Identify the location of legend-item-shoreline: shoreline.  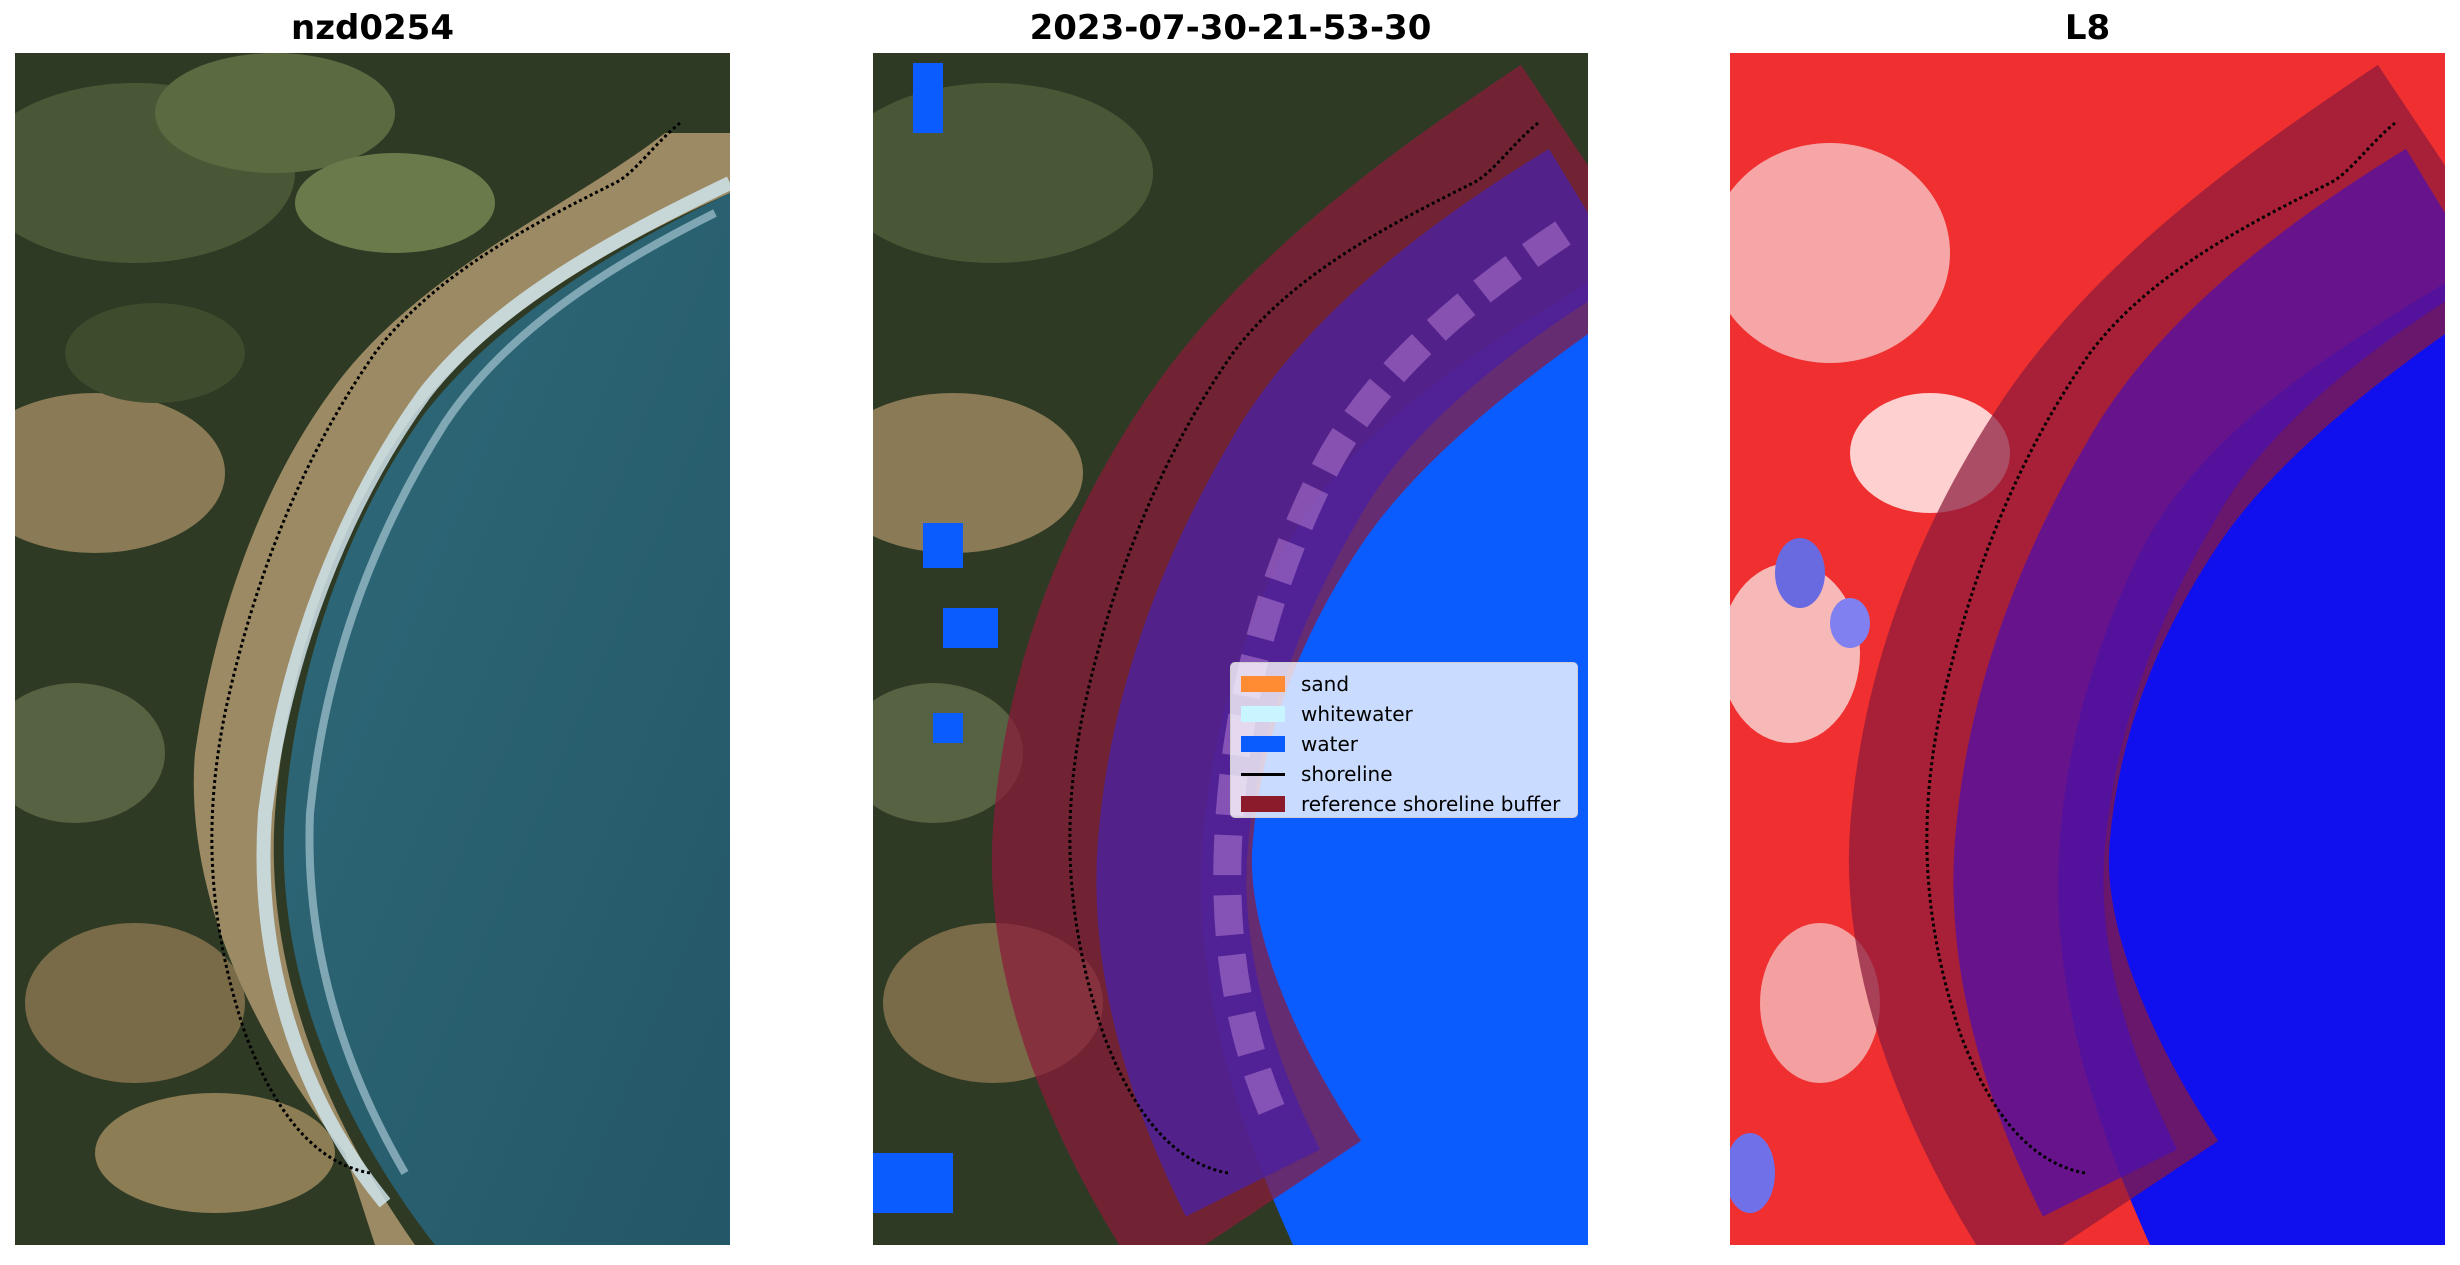
(1404, 774).